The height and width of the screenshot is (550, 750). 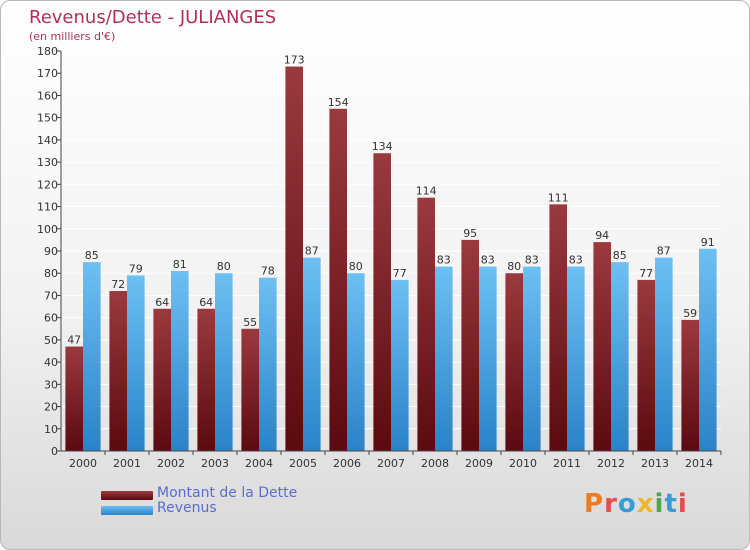 I want to click on data-label-revenue-2004: 78, so click(x=268, y=271).